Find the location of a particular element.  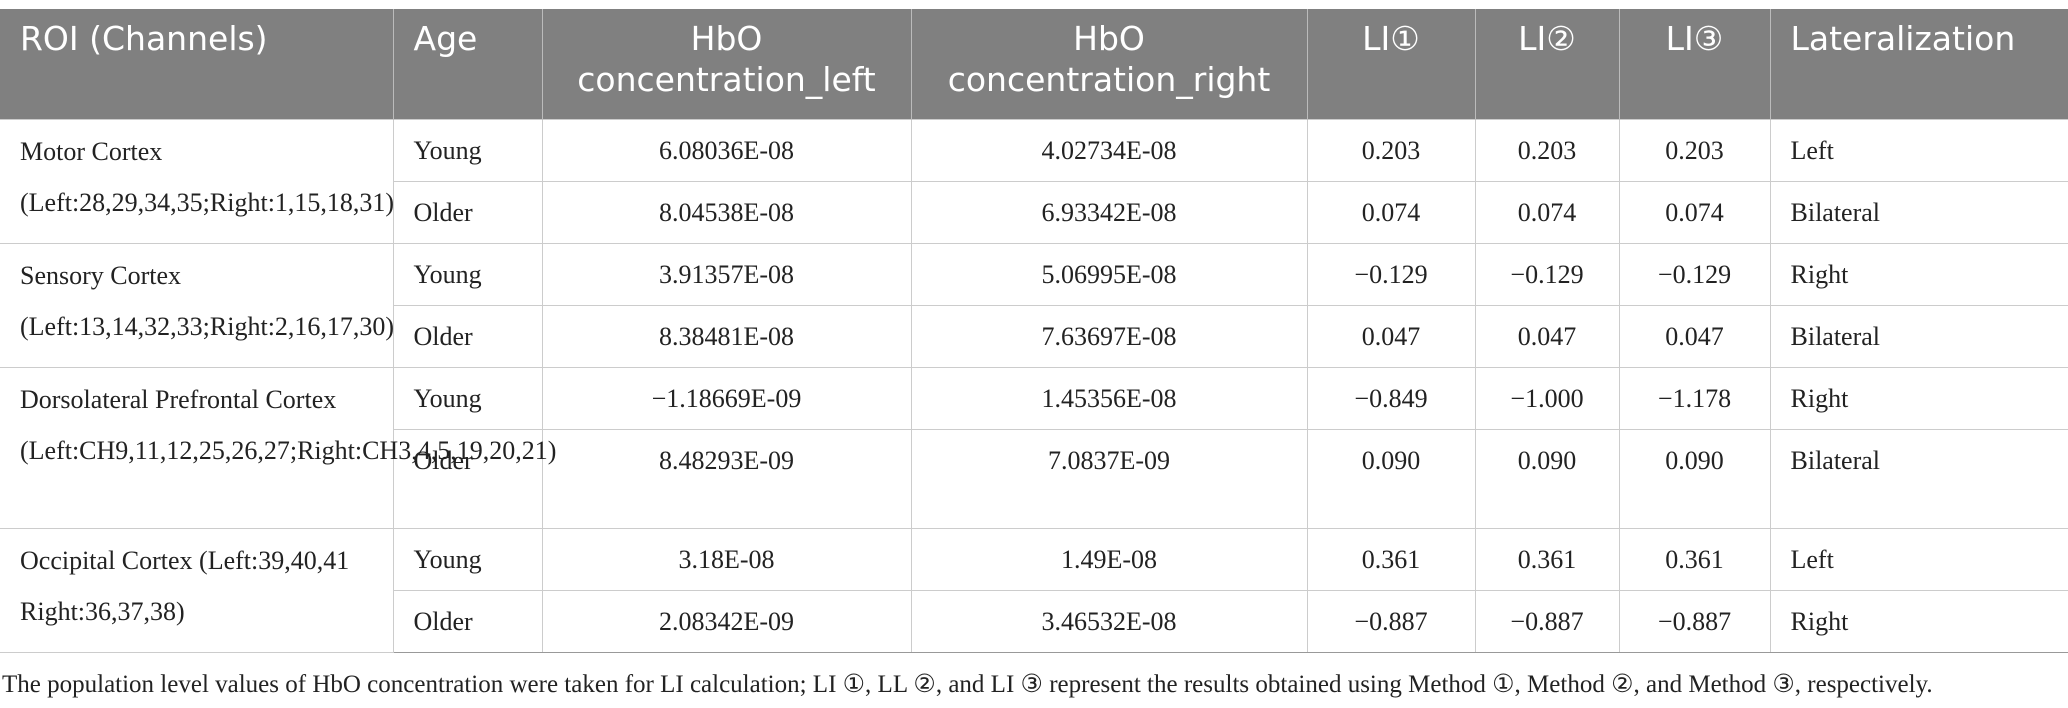

table-cell: 4.02734E-08 is located at coordinates (1109, 150).